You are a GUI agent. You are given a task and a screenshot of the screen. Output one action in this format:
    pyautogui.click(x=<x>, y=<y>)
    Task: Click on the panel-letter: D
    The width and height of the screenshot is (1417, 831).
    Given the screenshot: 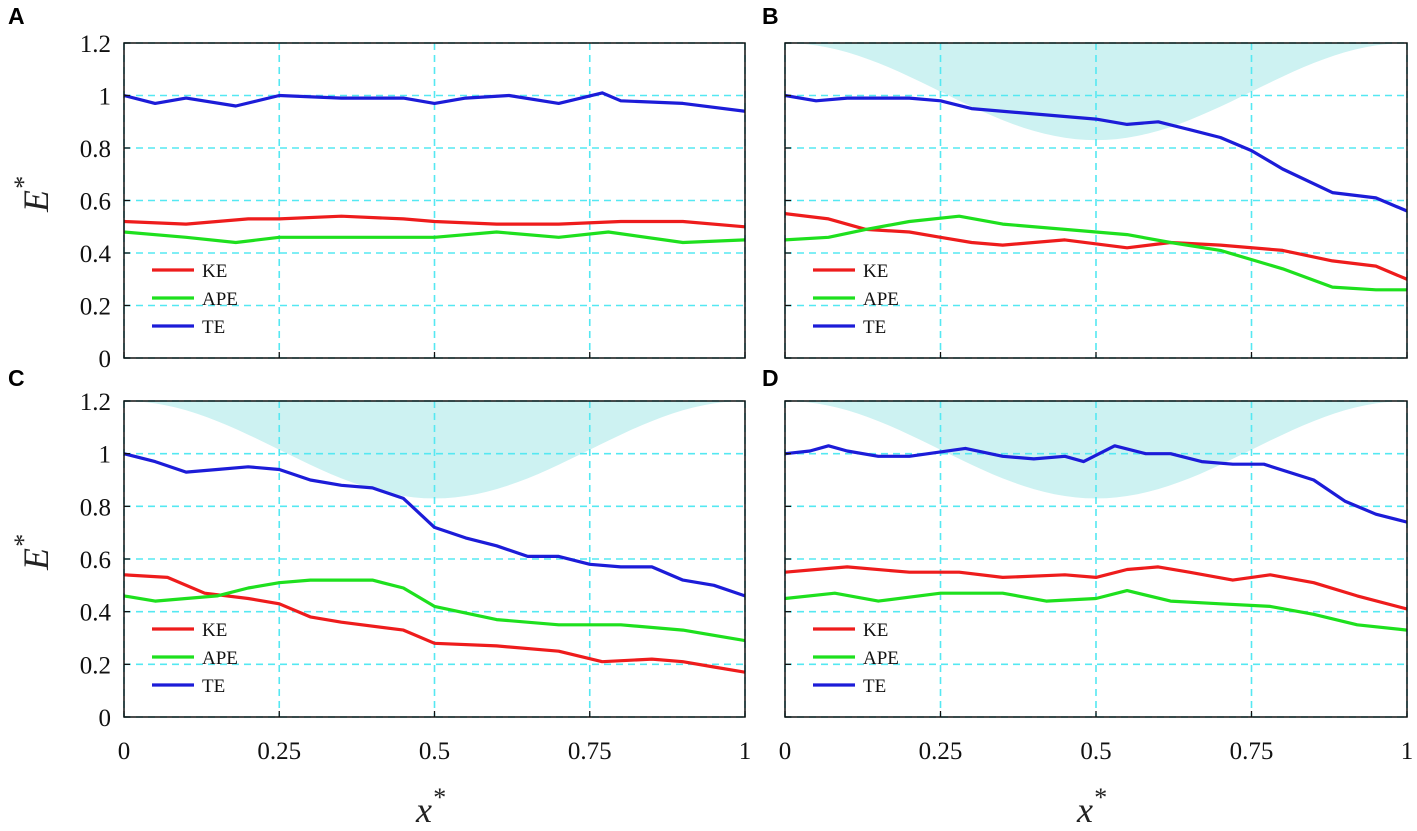 What is the action you would take?
    pyautogui.click(x=770, y=378)
    